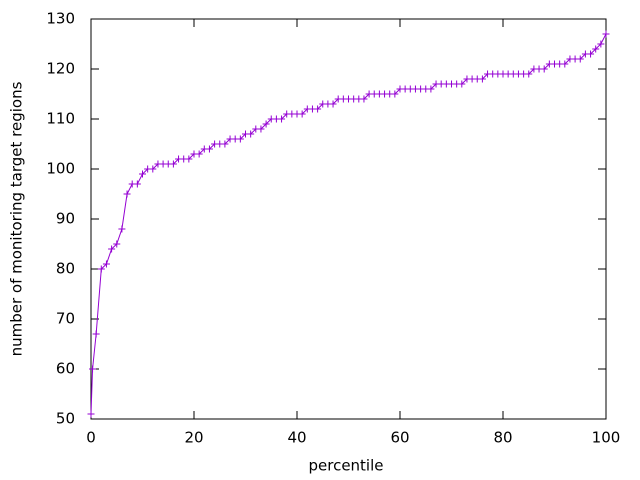  What do you see at coordinates (296, 438) in the screenshot?
I see `x-tick-label: 40` at bounding box center [296, 438].